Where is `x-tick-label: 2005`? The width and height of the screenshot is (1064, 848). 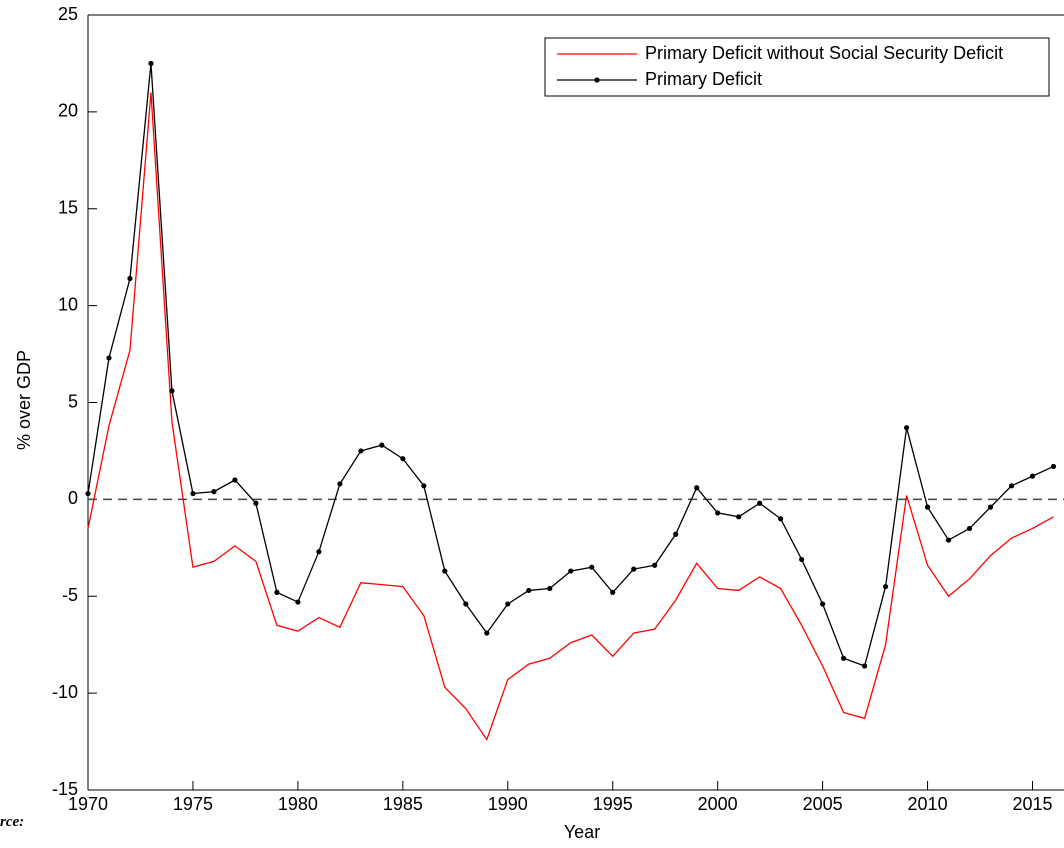 x-tick-label: 2005 is located at coordinates (823, 804).